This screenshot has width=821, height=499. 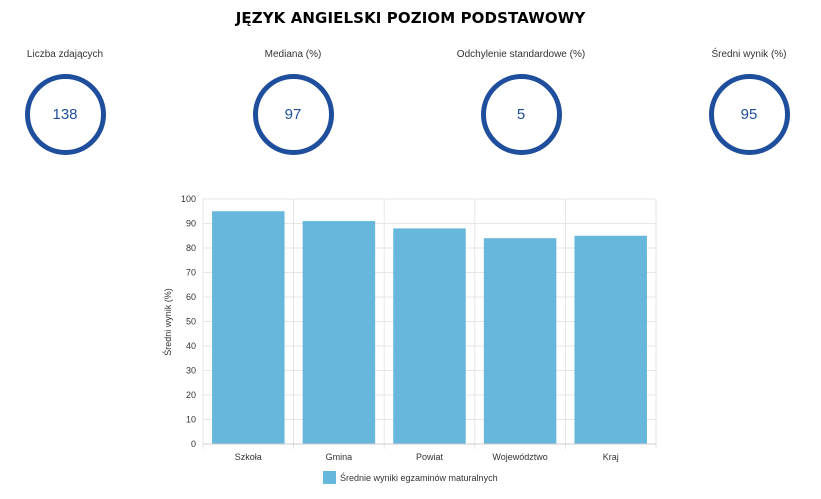 I want to click on stat-circle: 95, so click(x=749, y=114).